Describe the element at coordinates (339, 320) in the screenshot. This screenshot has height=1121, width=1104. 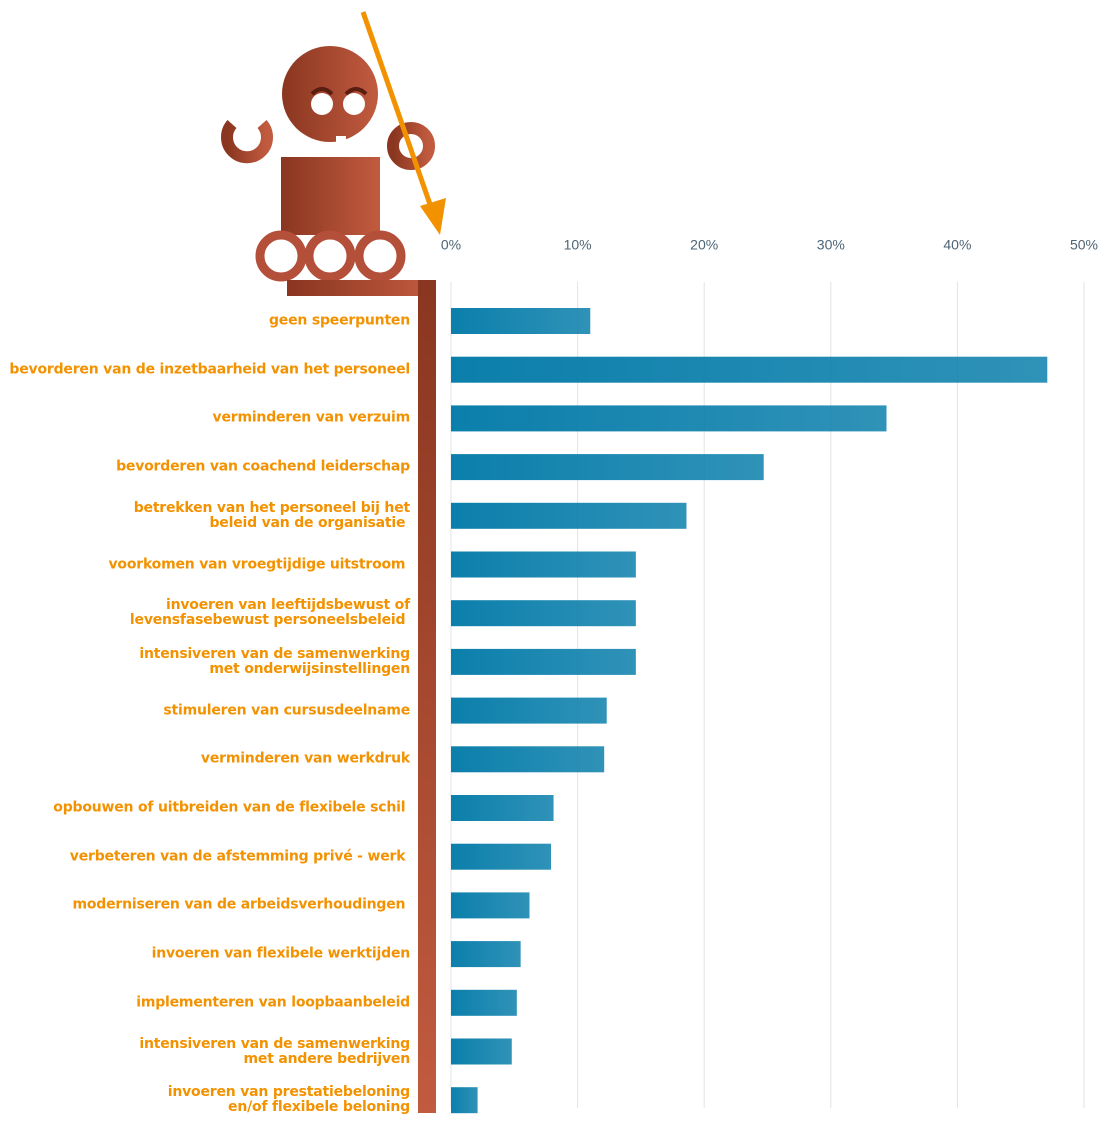
I see `category-label: geen speerpunten` at that location.